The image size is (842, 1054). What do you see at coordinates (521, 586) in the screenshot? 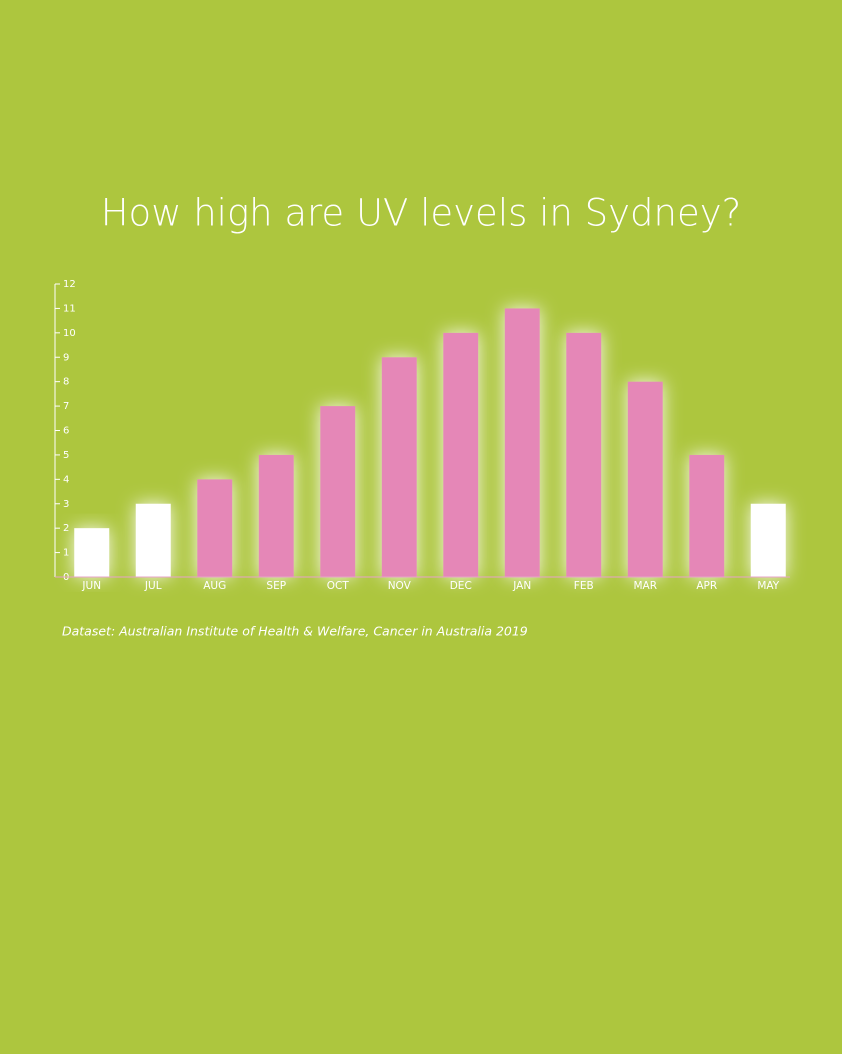
I see `x-tick-label: JAN` at bounding box center [521, 586].